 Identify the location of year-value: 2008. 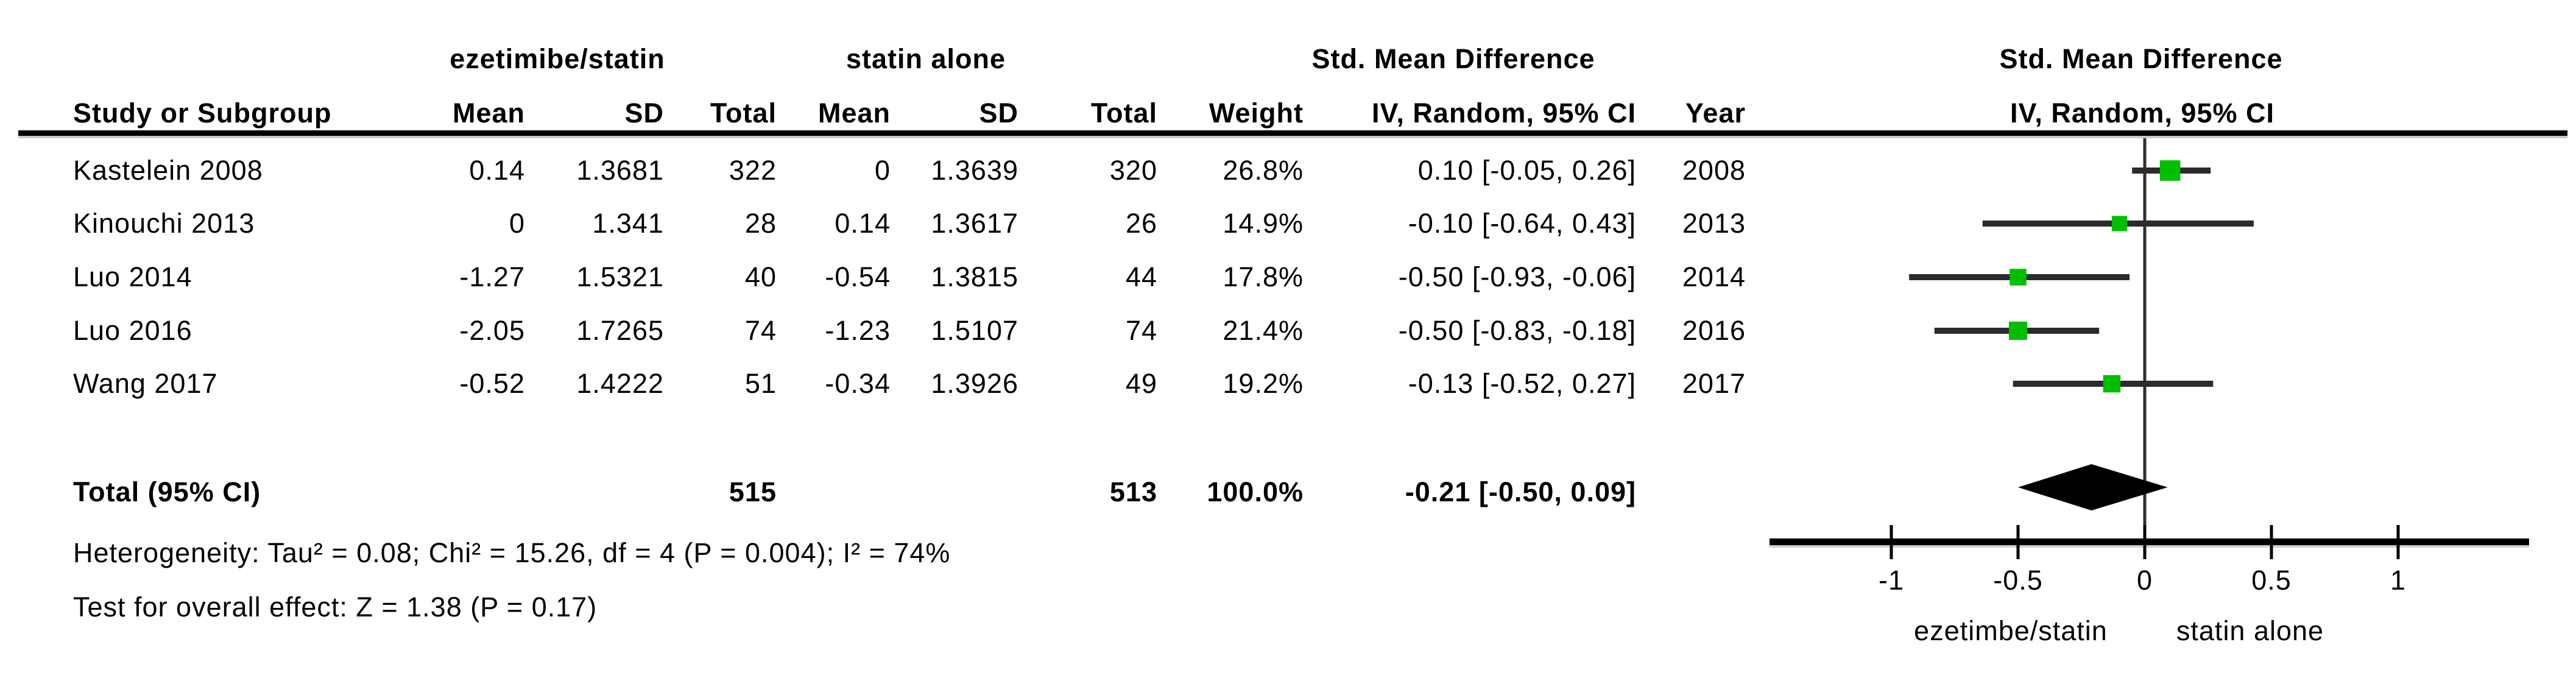
(1714, 170).